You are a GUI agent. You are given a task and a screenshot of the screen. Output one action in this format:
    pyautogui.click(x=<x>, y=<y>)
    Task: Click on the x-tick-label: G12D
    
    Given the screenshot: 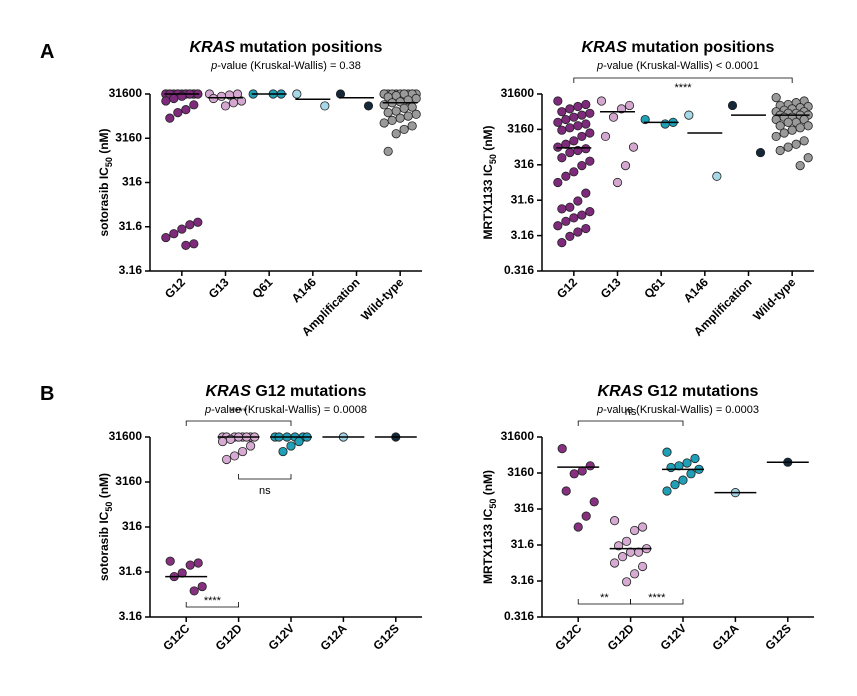 What is the action you would take?
    pyautogui.click(x=621, y=637)
    